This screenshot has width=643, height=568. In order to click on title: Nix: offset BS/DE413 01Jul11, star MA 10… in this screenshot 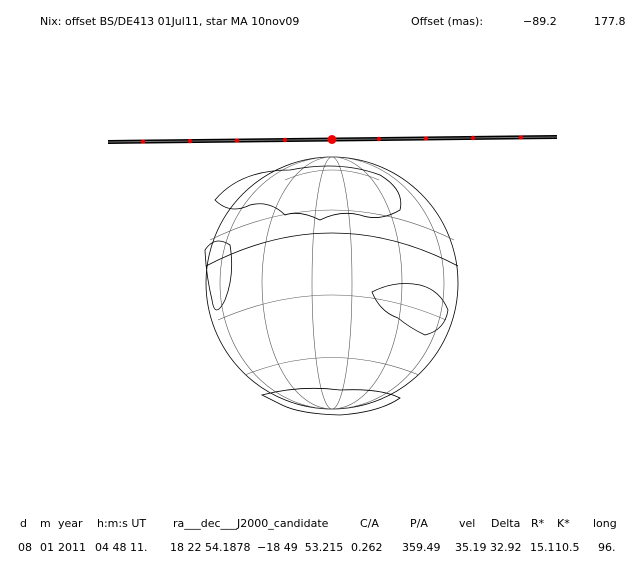, I will do `click(169, 21)`.